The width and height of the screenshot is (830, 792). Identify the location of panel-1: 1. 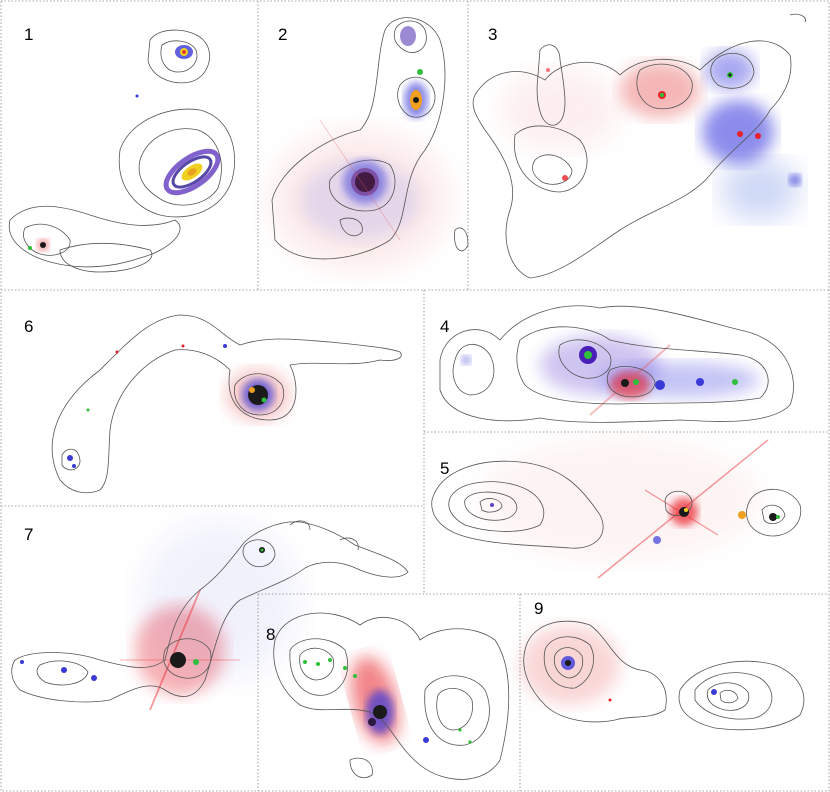
(122, 149).